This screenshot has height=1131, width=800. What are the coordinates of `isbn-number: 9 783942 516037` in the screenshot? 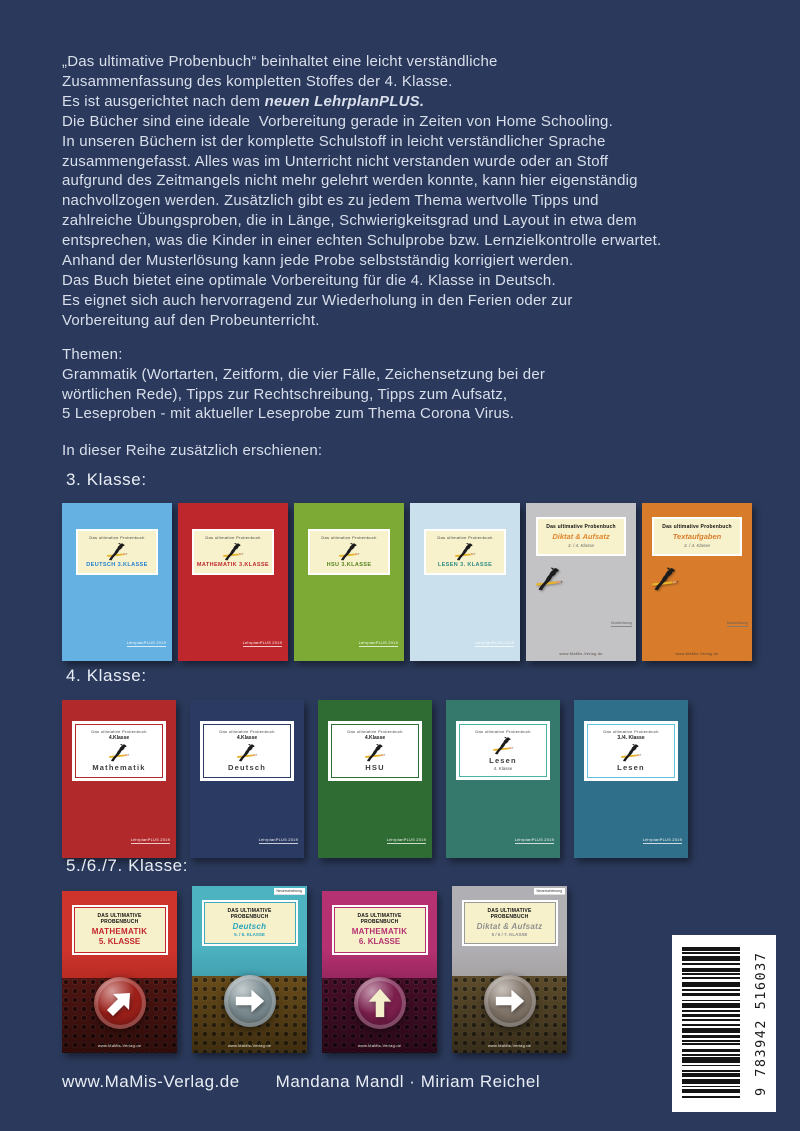 It's located at (761, 1023).